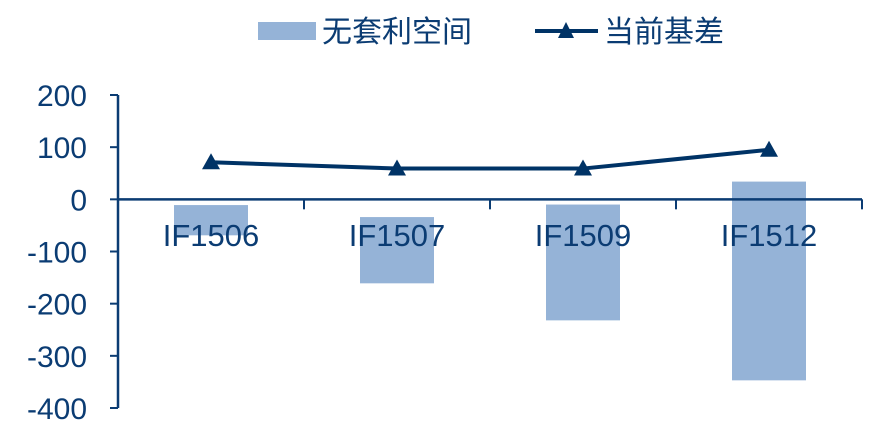  What do you see at coordinates (583, 262) in the screenshot?
I see `bar-IF1509` at bounding box center [583, 262].